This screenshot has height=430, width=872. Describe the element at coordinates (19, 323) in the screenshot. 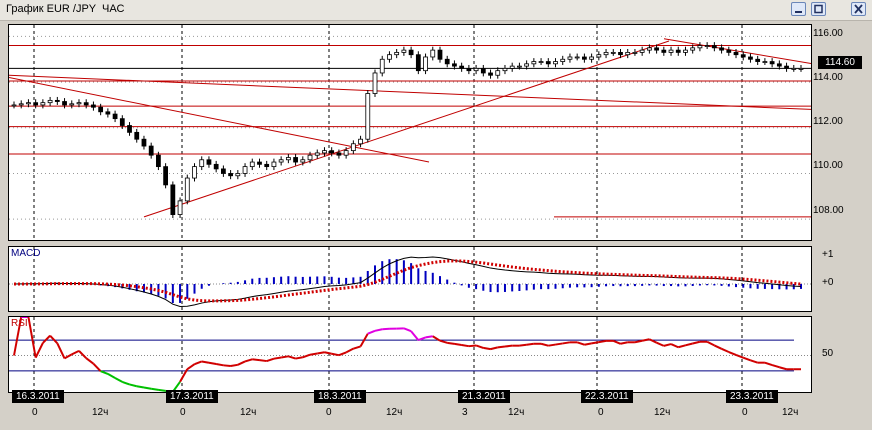

I see `rsi-label: RSI` at that location.